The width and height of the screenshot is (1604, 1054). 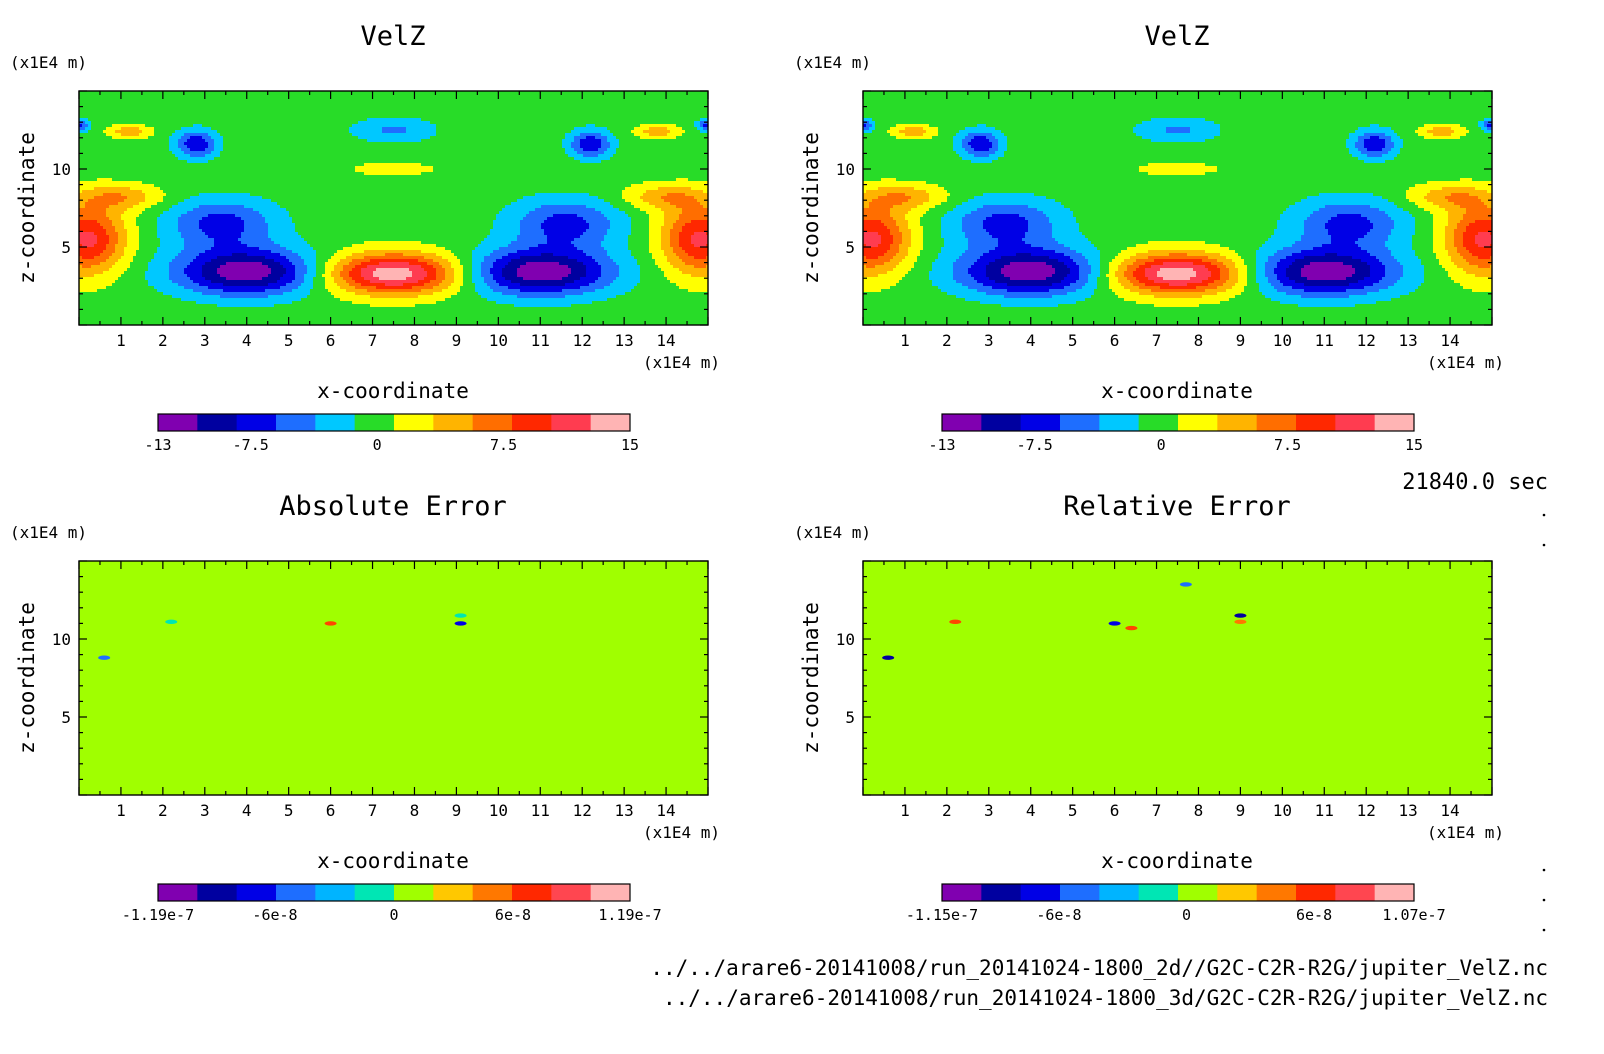 I want to click on chart-title: VelZ, so click(x=1176, y=36).